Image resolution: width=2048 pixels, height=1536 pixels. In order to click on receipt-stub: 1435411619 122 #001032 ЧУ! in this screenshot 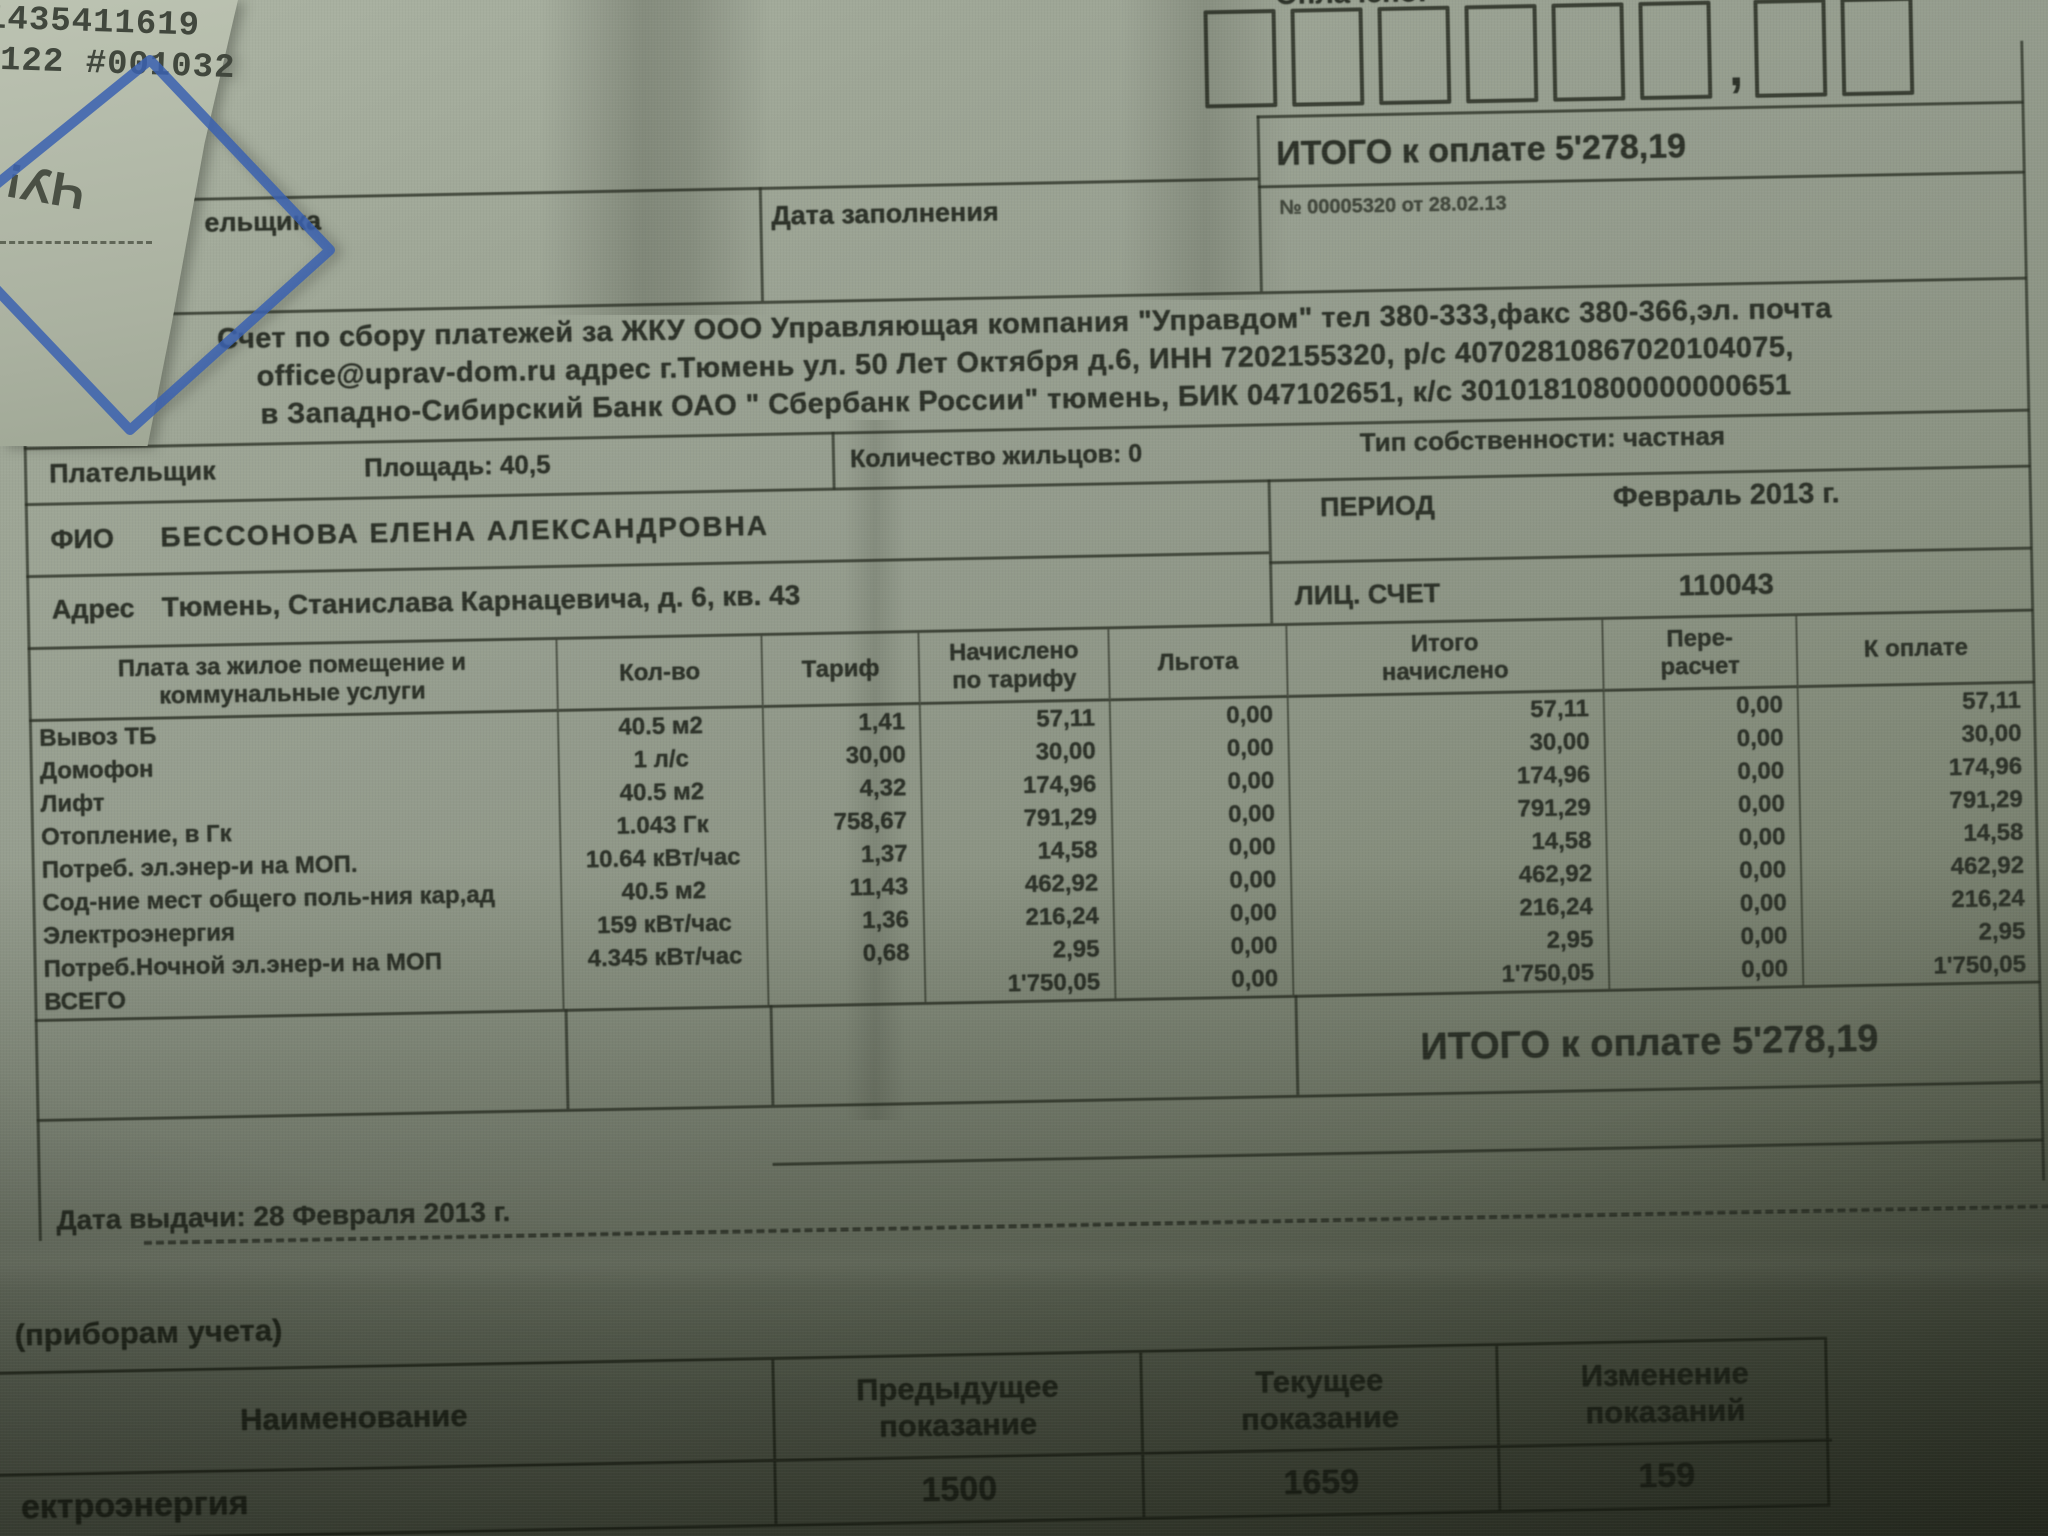, I will do `click(167, 223)`.